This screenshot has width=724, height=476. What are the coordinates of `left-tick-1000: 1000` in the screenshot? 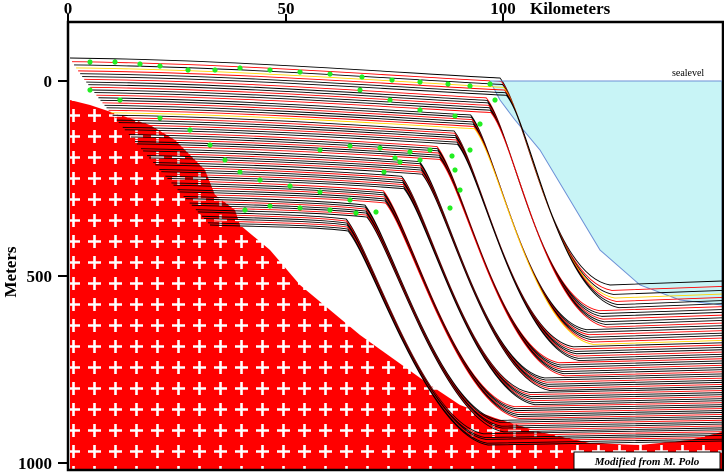 It's located at (35, 463).